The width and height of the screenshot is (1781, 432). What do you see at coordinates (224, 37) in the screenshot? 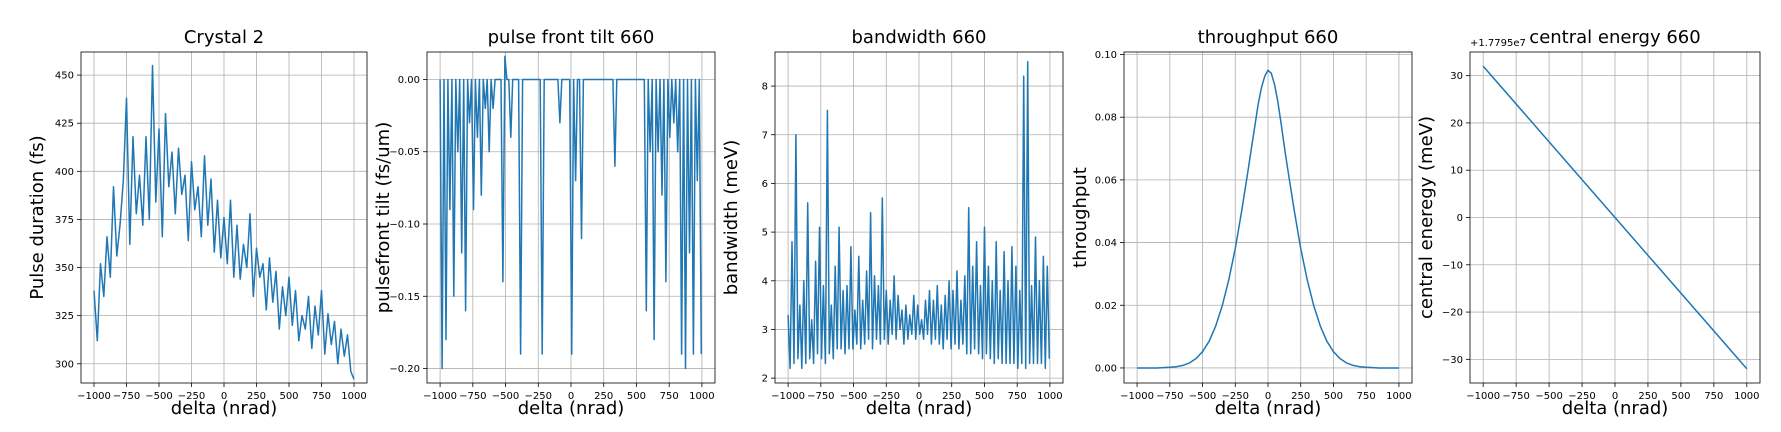
I see `chart-title: Crystal 2` at bounding box center [224, 37].